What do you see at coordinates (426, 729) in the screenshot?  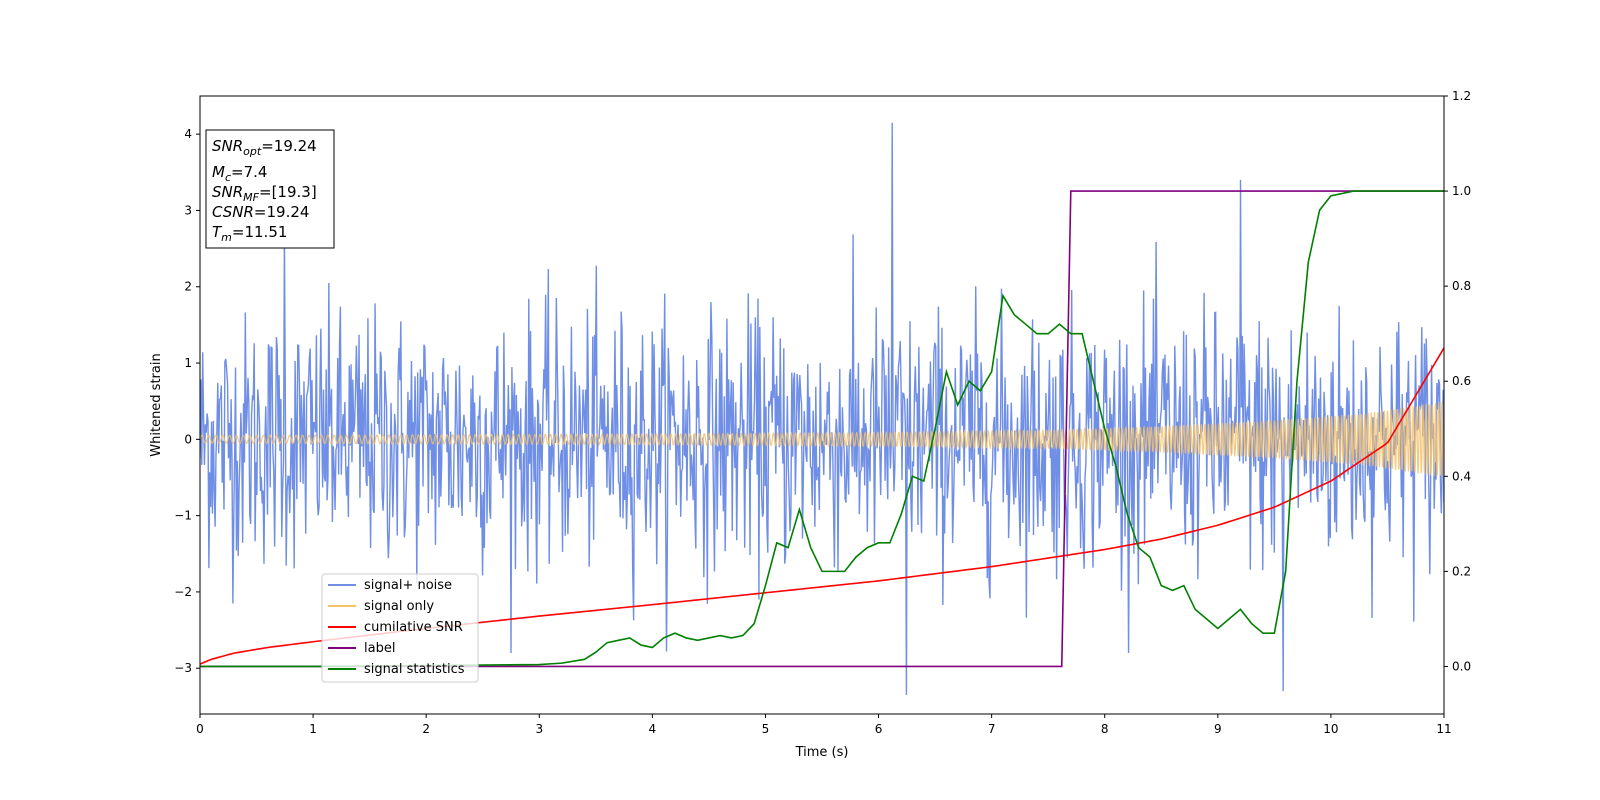 I see `x-tick-label: 2` at bounding box center [426, 729].